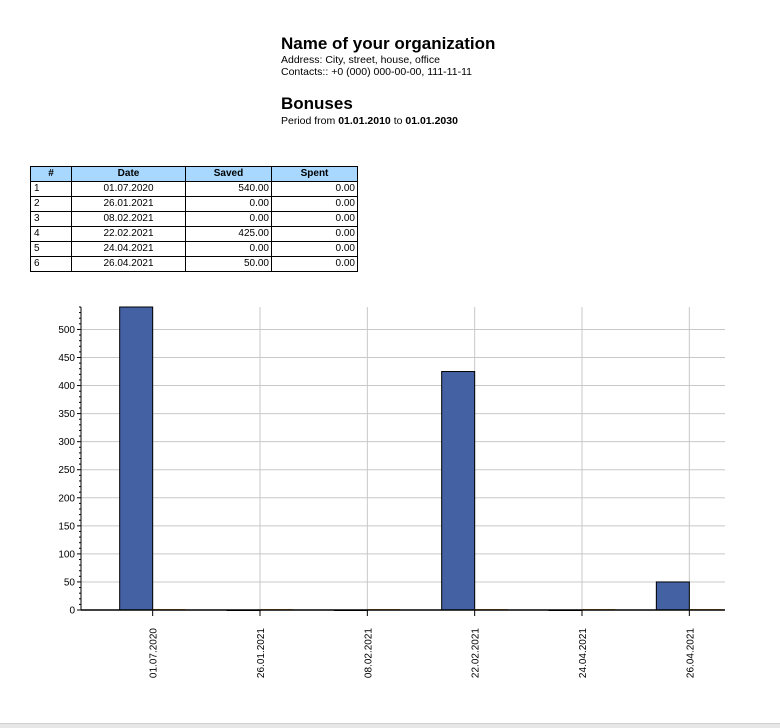 The height and width of the screenshot is (728, 780). What do you see at coordinates (317, 103) in the screenshot?
I see `report-title: Bonuses` at bounding box center [317, 103].